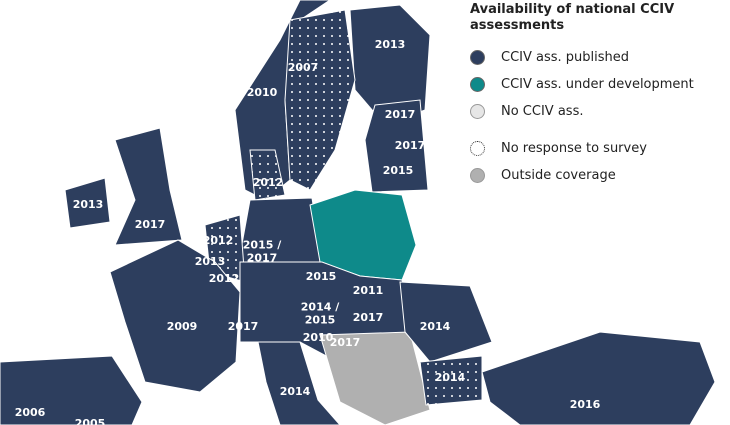 Image resolution: width=730 pixels, height=425 pixels. What do you see at coordinates (267, 175) in the screenshot?
I see `denmark` at bounding box center [267, 175].